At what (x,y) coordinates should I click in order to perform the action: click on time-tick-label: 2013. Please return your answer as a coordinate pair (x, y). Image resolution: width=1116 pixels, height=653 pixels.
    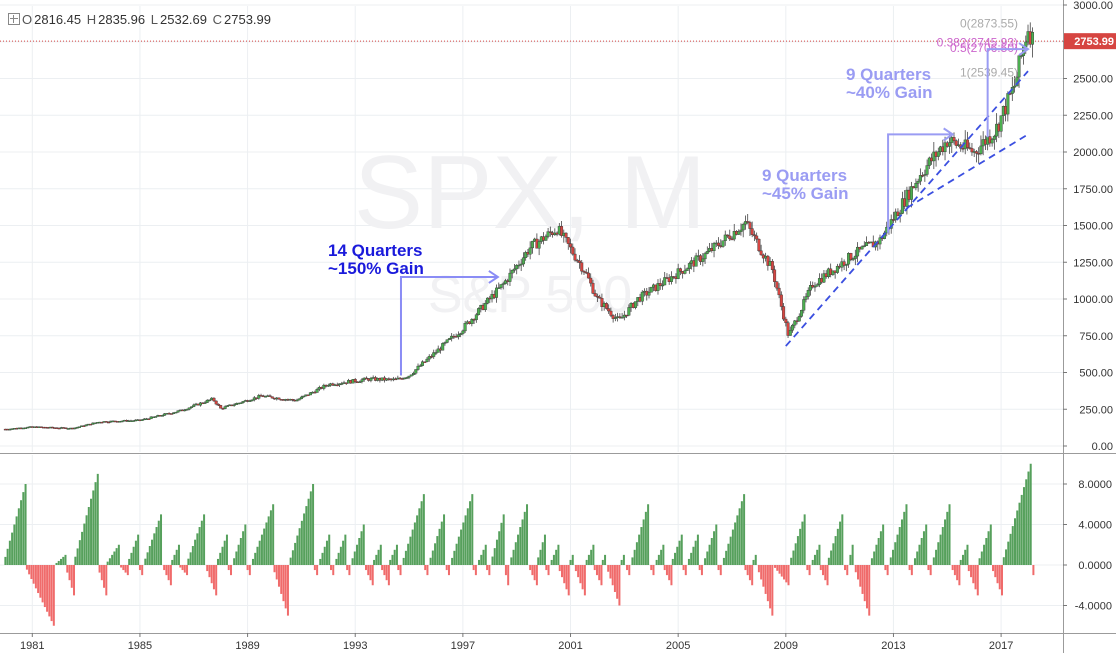
    Looking at the image, I should click on (893, 646).